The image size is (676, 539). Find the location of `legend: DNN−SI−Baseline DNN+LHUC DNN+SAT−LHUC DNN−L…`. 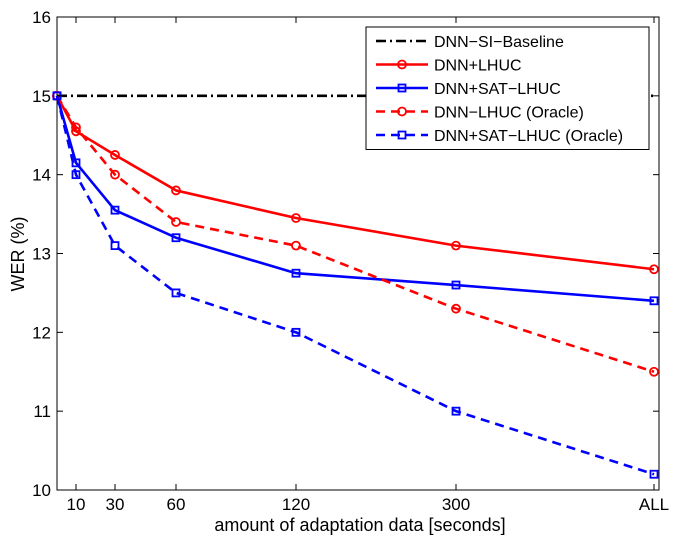

legend: DNN−SI−Baseline DNN+LHUC DNN+SAT−LHUC DNN−L… is located at coordinates (507, 88).